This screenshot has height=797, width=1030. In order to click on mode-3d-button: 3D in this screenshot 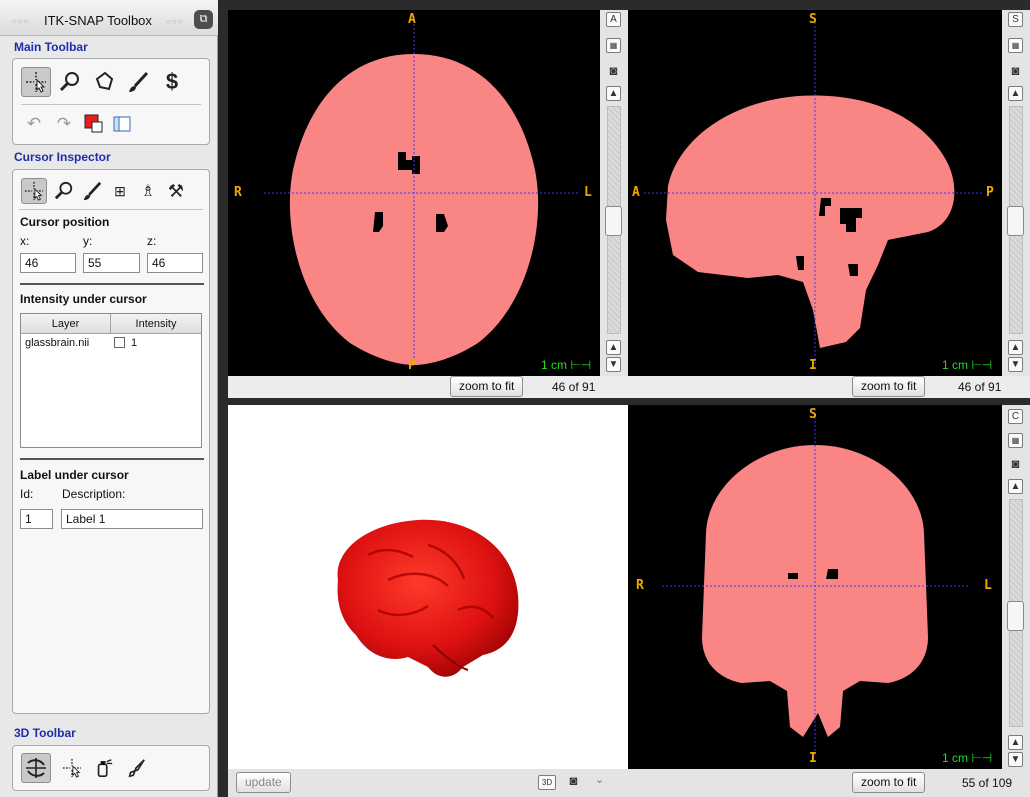, I will do `click(547, 782)`.